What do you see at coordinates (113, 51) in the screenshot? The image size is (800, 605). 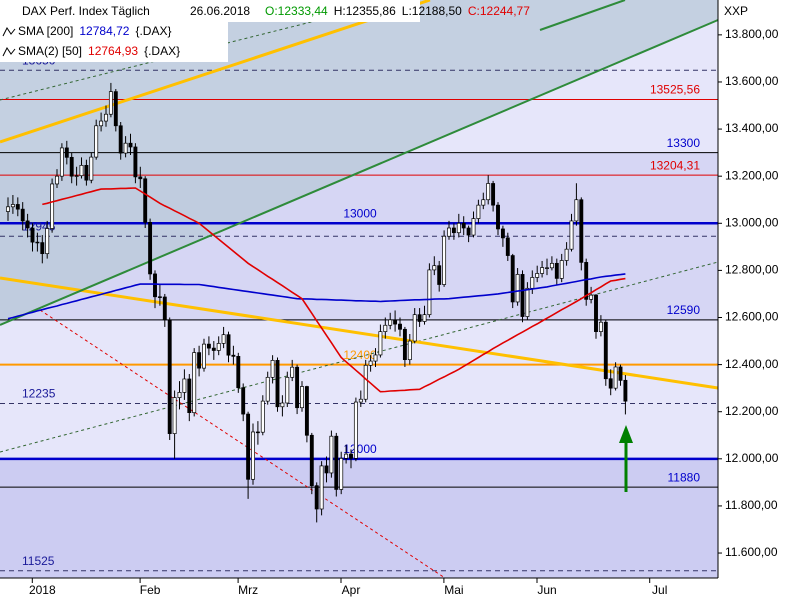 I see `legend-value: 12764,93` at bounding box center [113, 51].